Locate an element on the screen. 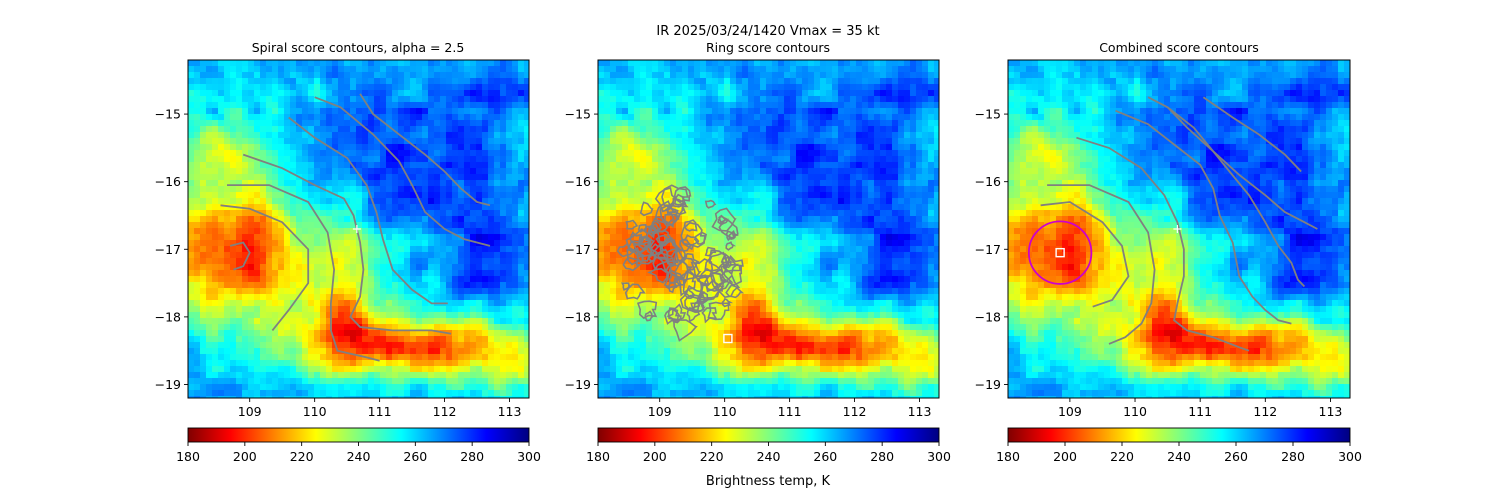  ring-contours is located at coordinates (680, 263).